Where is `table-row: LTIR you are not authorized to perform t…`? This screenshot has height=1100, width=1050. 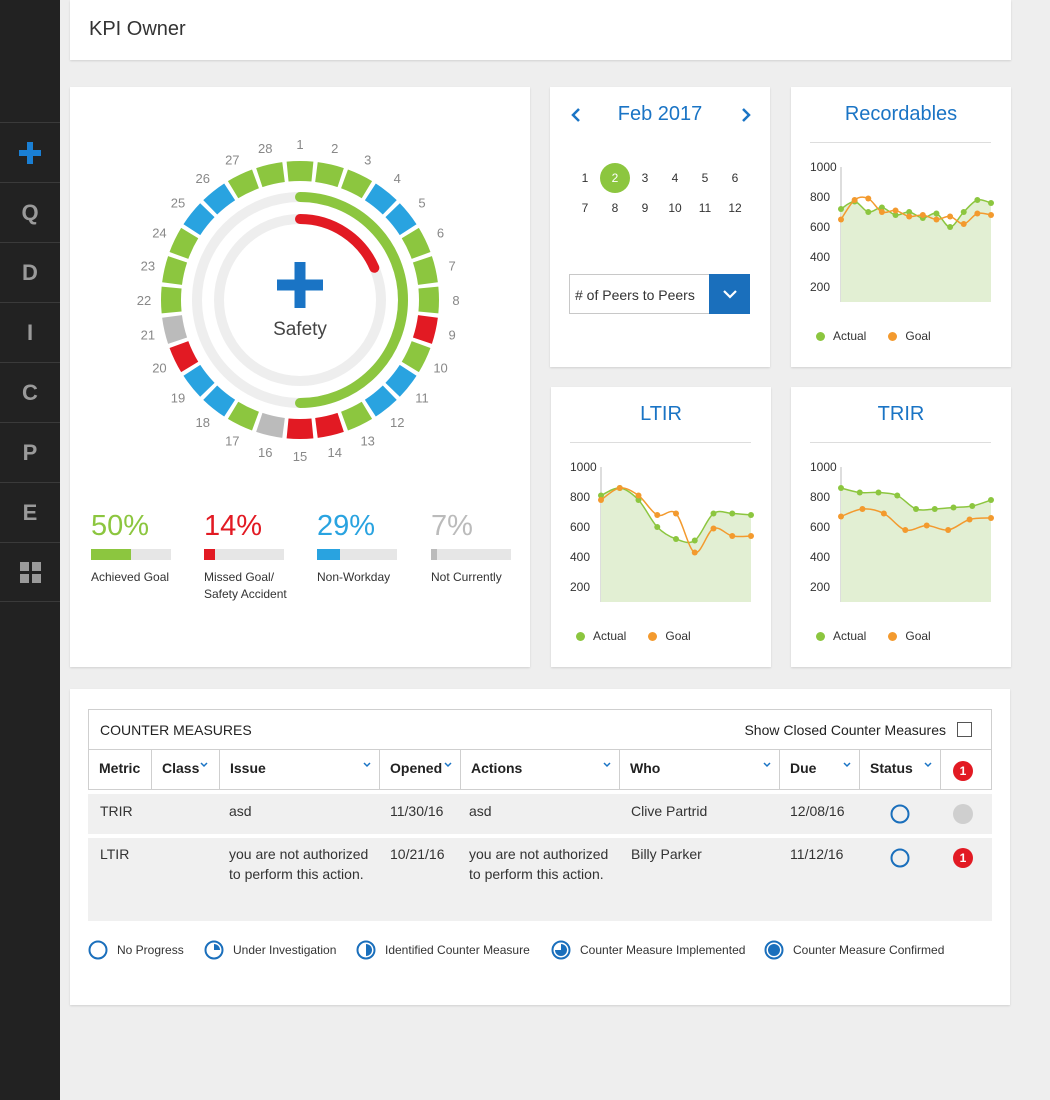 table-row: LTIR you are not authorized to perform t… is located at coordinates (540, 879).